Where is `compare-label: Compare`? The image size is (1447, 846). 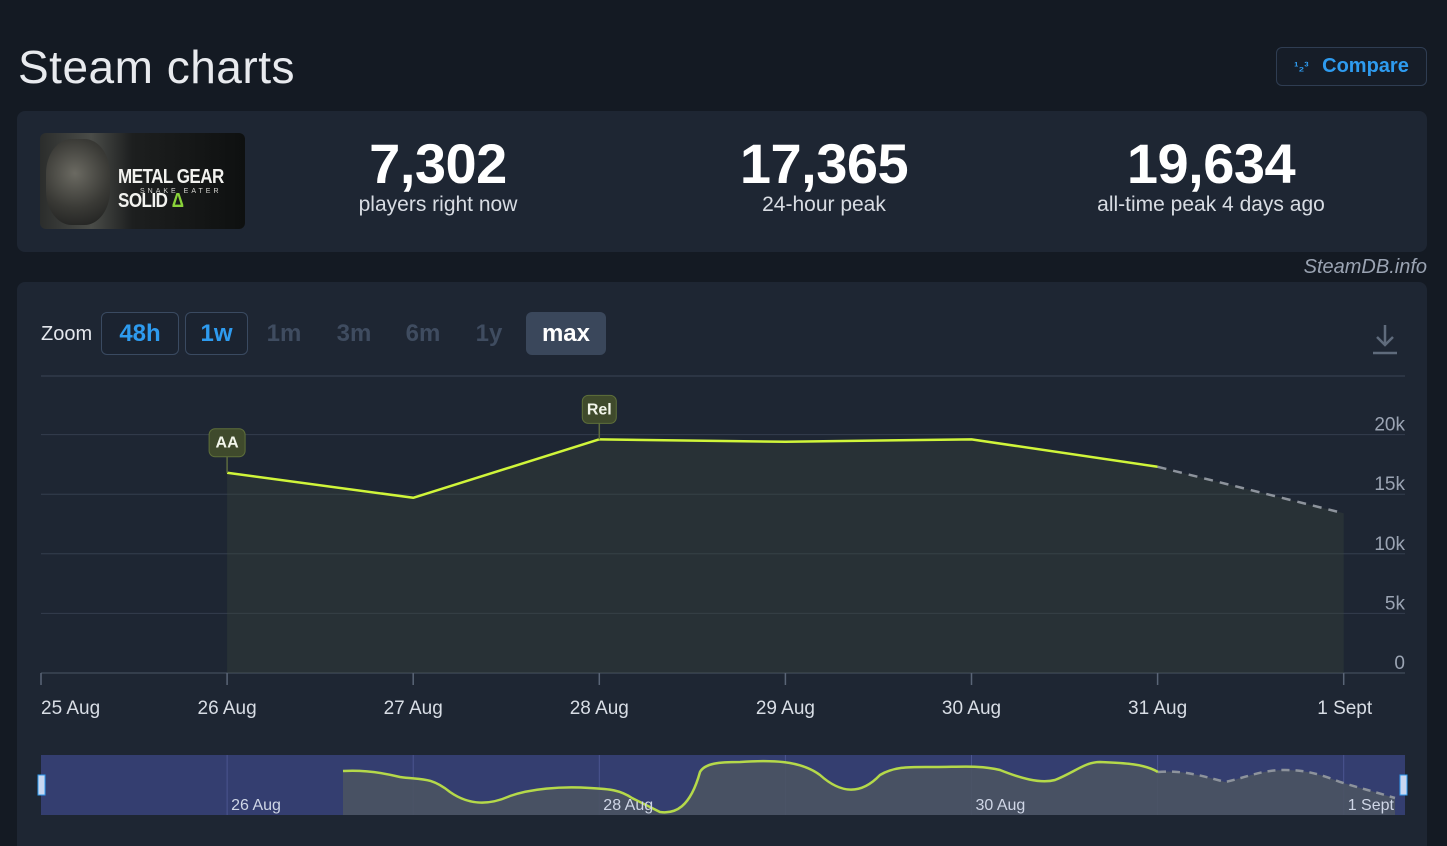
compare-label: Compare is located at coordinates (1365, 66).